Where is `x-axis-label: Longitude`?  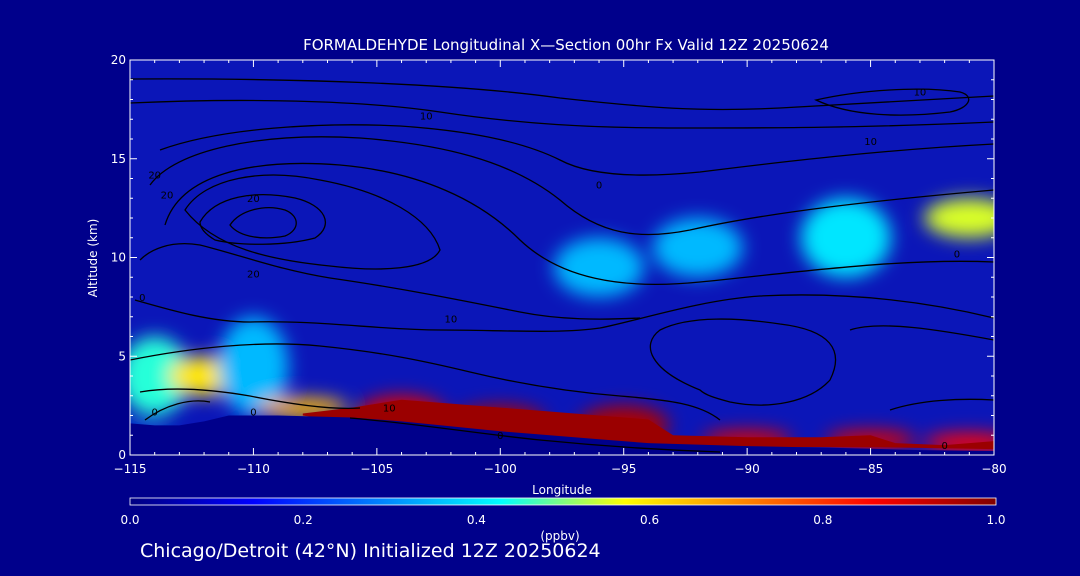
x-axis-label: Longitude is located at coordinates (562, 490).